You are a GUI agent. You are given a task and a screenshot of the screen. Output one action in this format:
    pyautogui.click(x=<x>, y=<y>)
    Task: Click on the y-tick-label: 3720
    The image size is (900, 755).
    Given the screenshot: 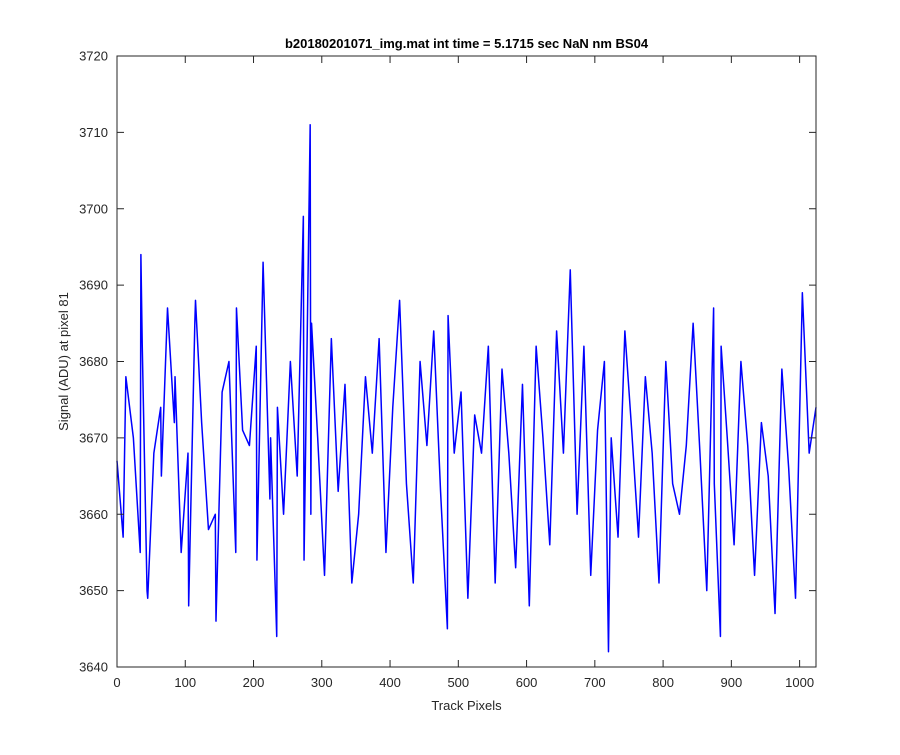 What is the action you would take?
    pyautogui.click(x=93, y=56)
    